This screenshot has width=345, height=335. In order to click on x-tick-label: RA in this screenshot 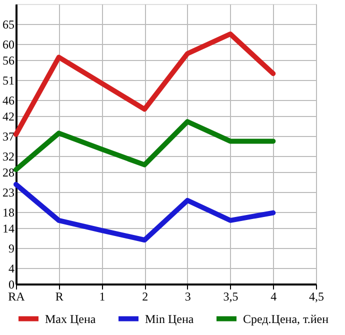, I will do `click(17, 297)`.